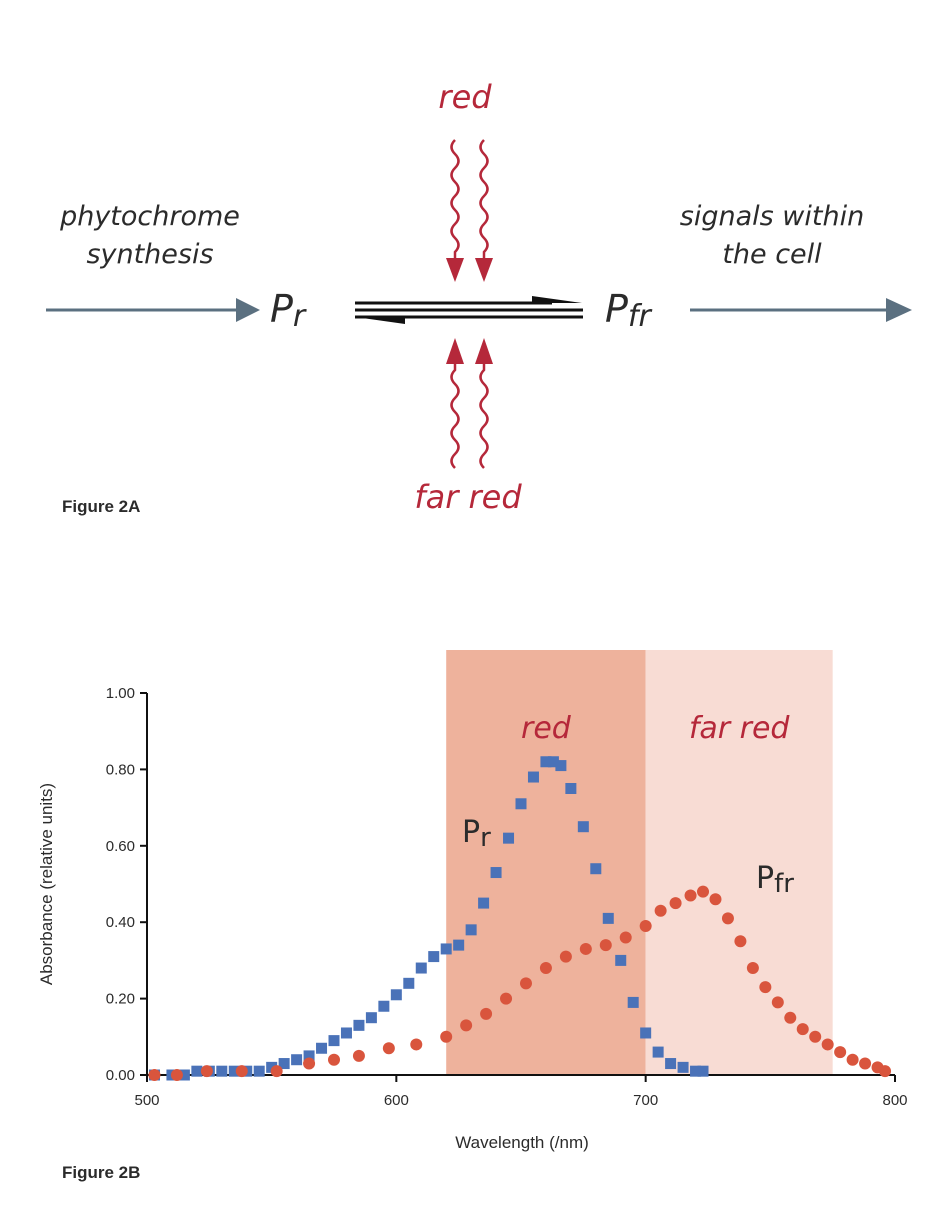 The height and width of the screenshot is (1208, 948). Describe the element at coordinates (396, 1100) in the screenshot. I see `x-tick-label: 600` at that location.